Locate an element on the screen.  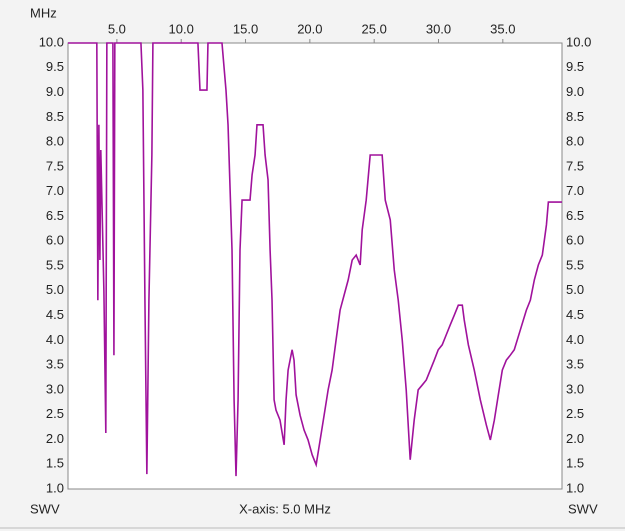
y-tick-label-right: 6.5 is located at coordinates (575, 215).